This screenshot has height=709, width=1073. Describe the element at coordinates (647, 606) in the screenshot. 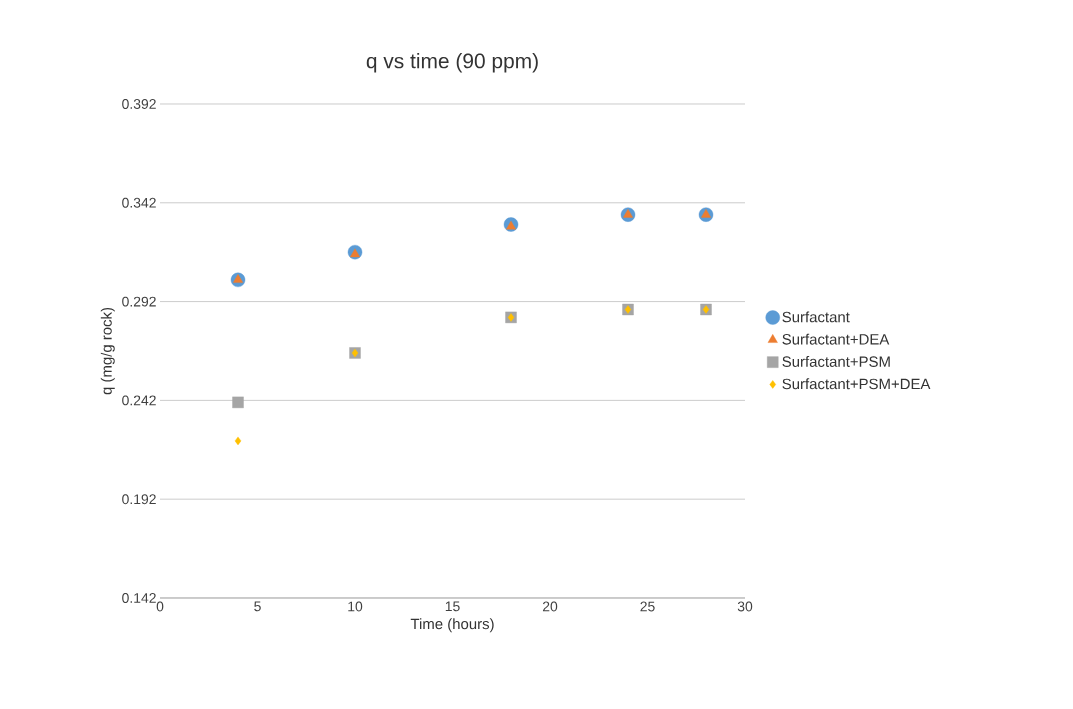

I see `x-tick-label: 25` at that location.